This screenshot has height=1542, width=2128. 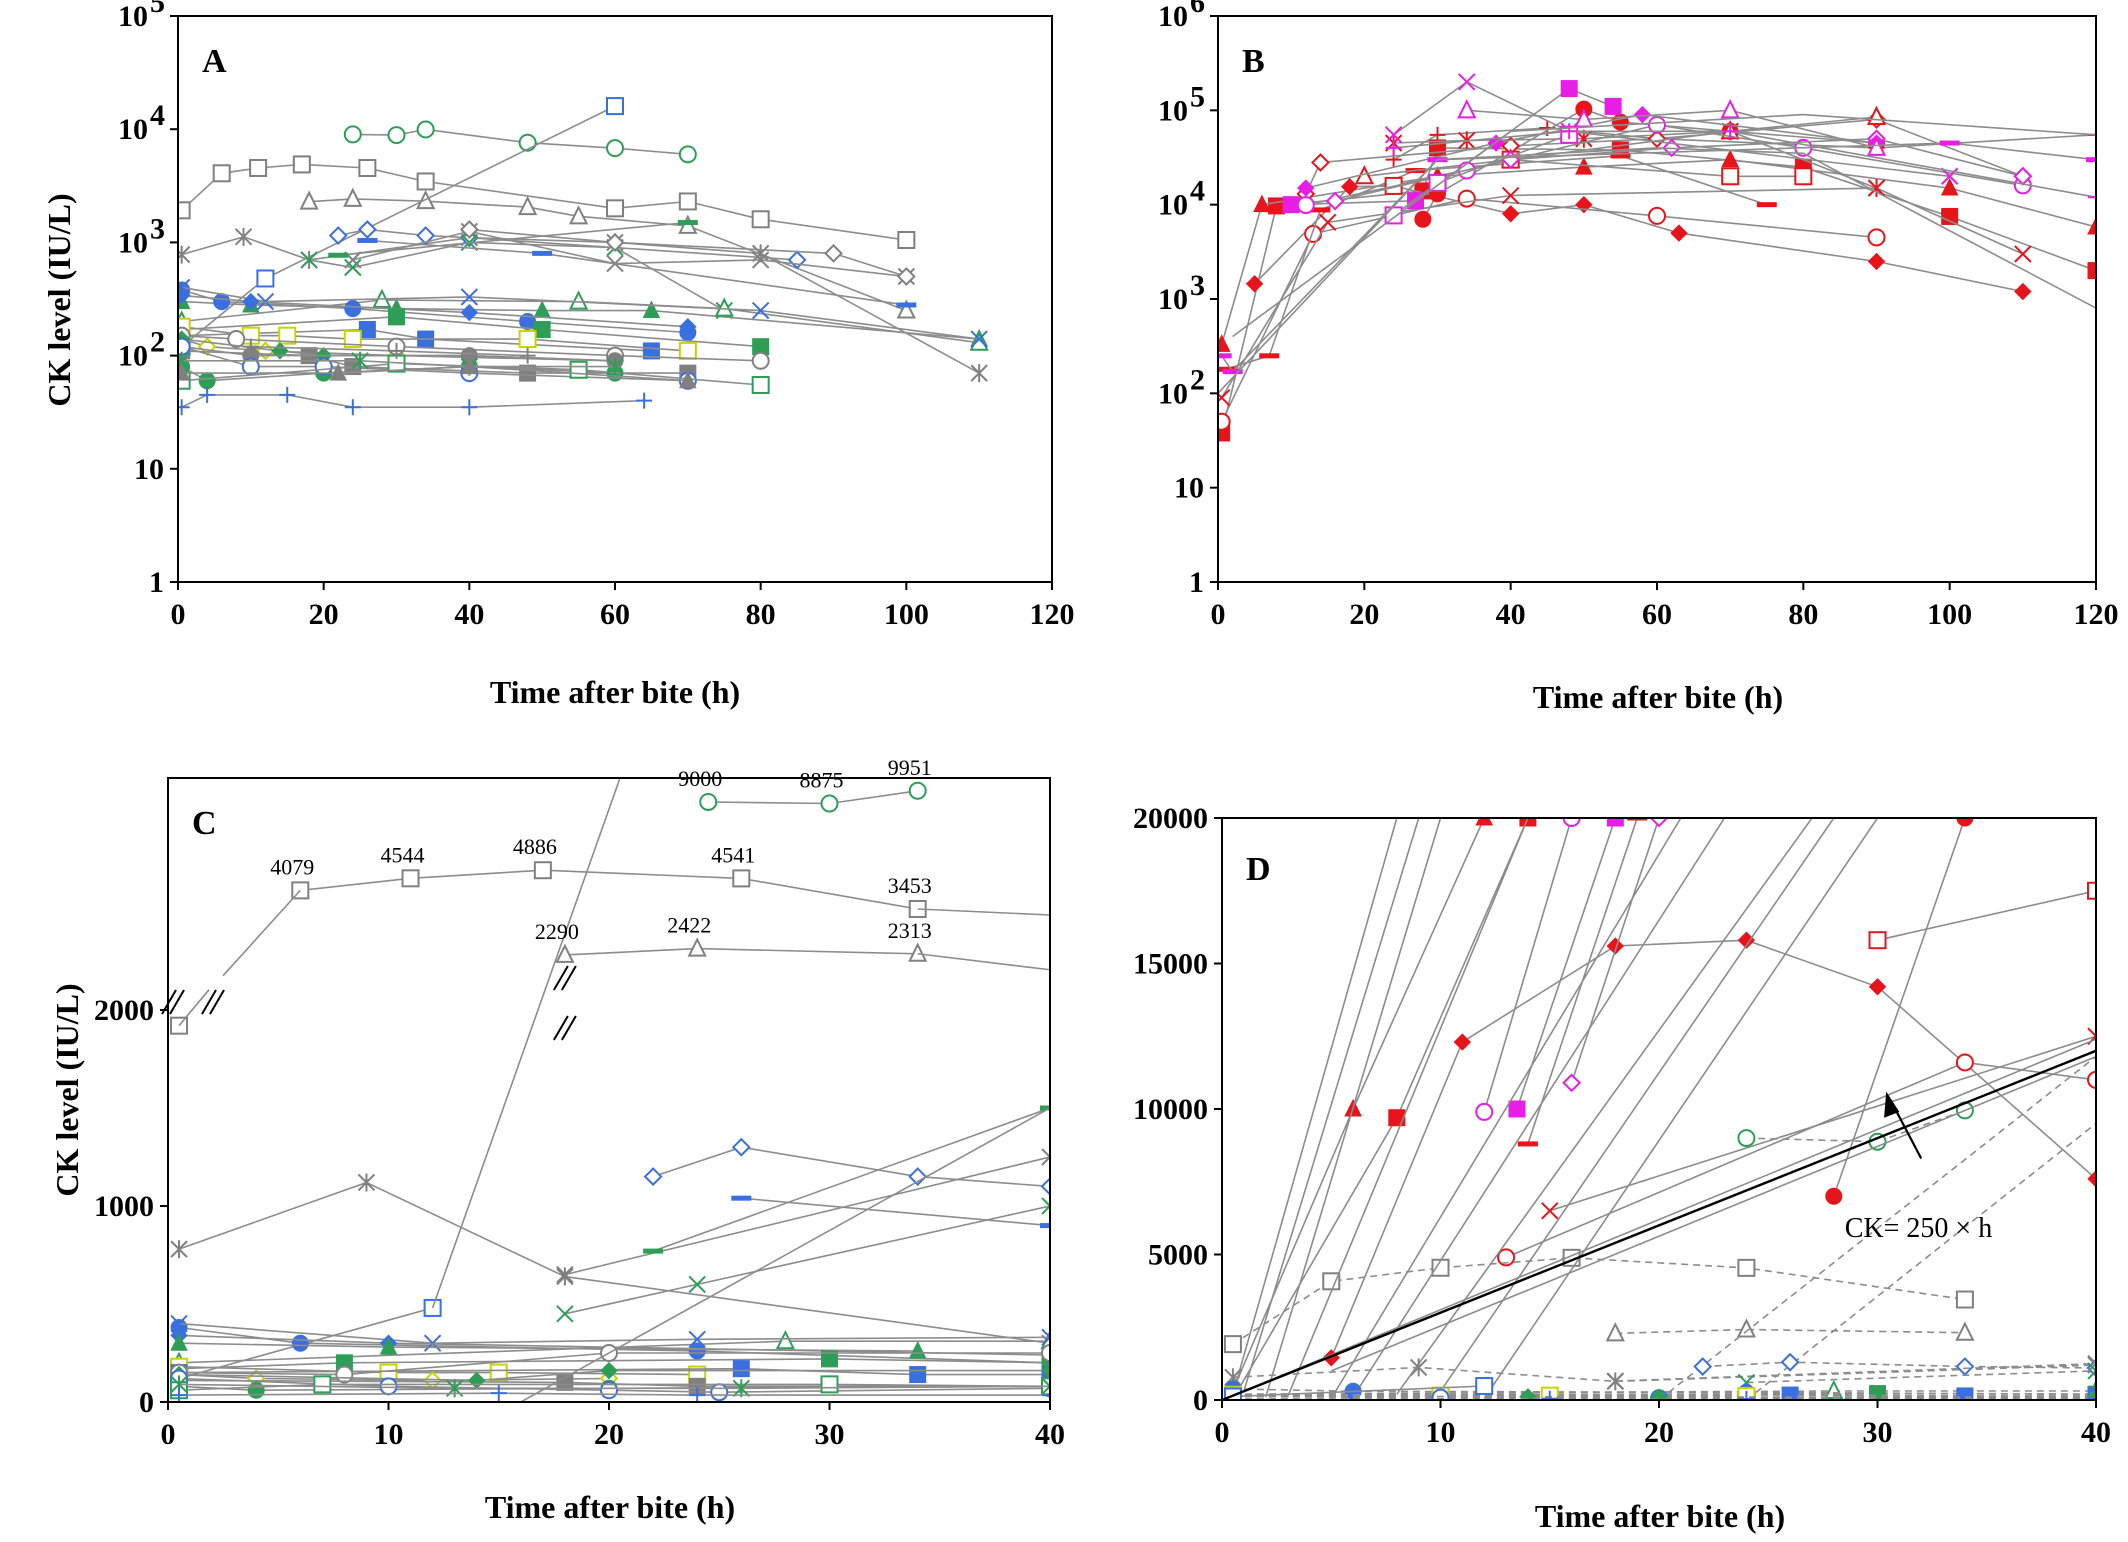 What do you see at coordinates (1892, 1104) in the screenshot?
I see `arrow-head` at bounding box center [1892, 1104].